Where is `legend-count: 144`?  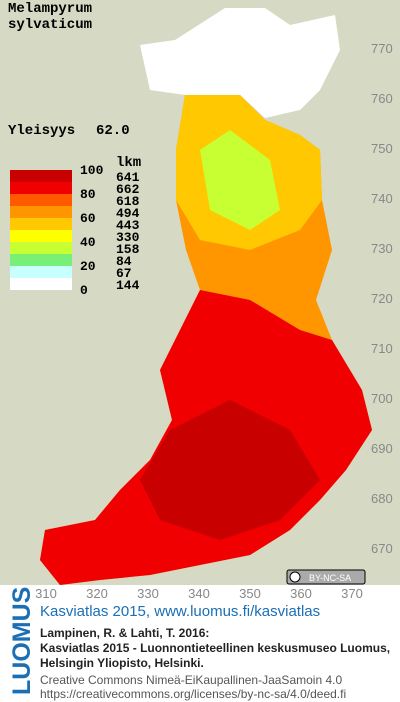 legend-count: 144 is located at coordinates (128, 285).